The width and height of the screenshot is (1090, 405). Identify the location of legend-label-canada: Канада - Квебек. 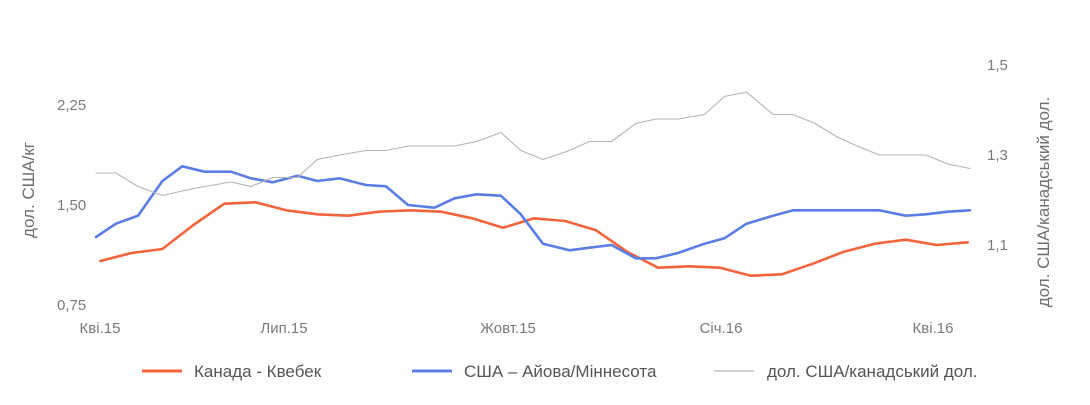
(258, 371).